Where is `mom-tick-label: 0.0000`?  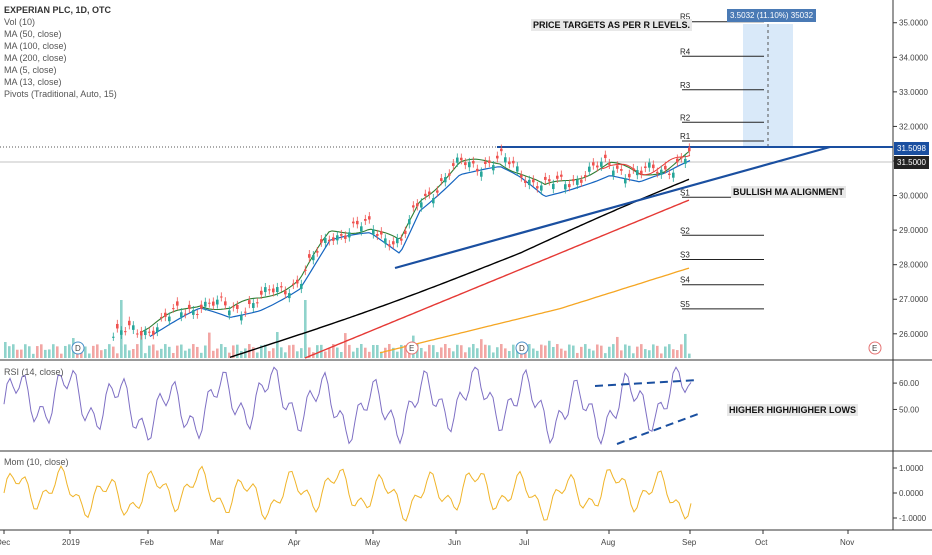 mom-tick-label: 0.0000 is located at coordinates (911, 493).